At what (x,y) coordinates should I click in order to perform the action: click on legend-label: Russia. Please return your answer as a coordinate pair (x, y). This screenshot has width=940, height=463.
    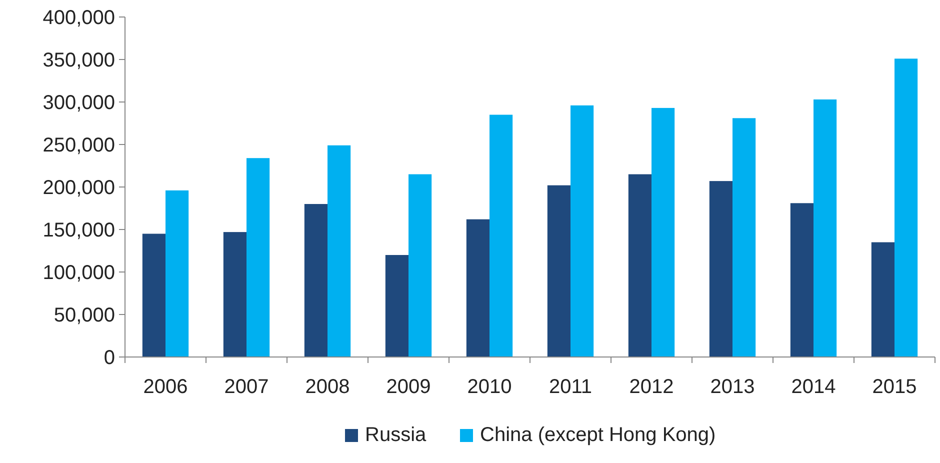
    Looking at the image, I should click on (396, 435).